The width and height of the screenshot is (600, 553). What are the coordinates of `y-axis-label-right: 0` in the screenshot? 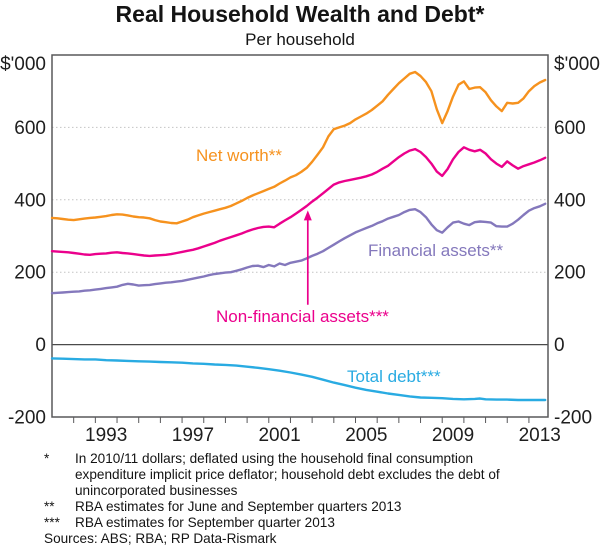 It's located at (559, 345).